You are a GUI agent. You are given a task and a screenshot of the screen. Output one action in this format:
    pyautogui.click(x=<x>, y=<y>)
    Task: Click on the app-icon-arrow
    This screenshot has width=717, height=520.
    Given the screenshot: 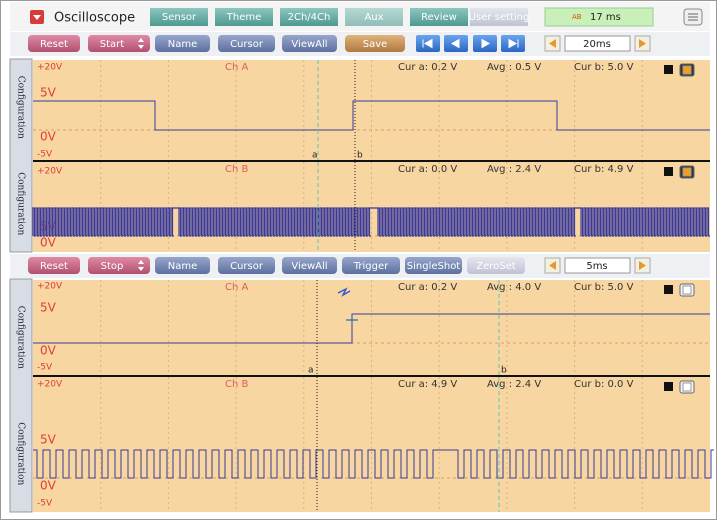 What is the action you would take?
    pyautogui.click(x=37, y=17)
    